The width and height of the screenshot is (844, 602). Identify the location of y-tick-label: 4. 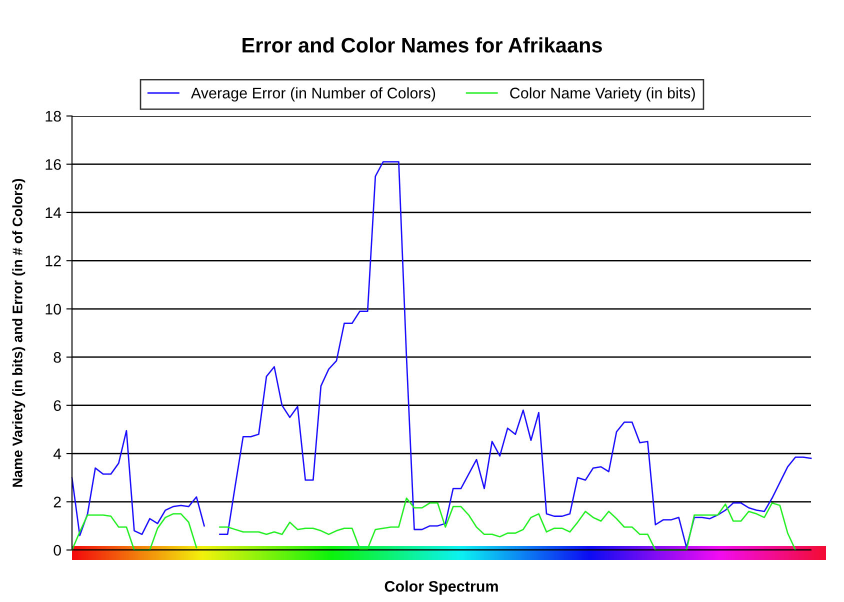
(57, 454).